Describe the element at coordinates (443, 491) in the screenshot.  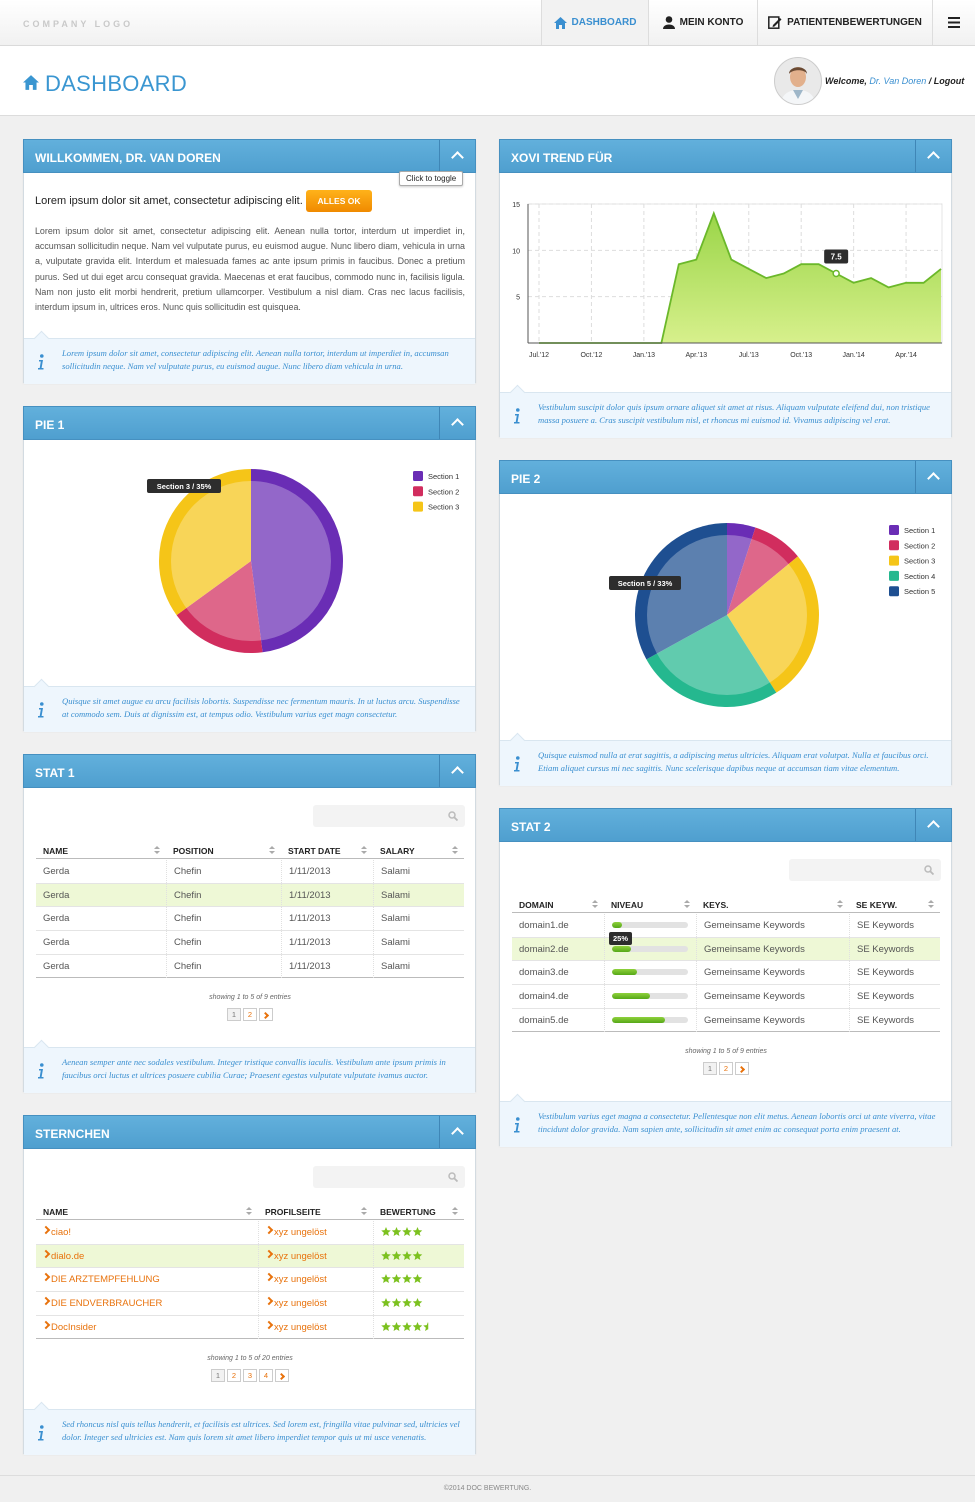
I see `legend-label: Section 2` at that location.